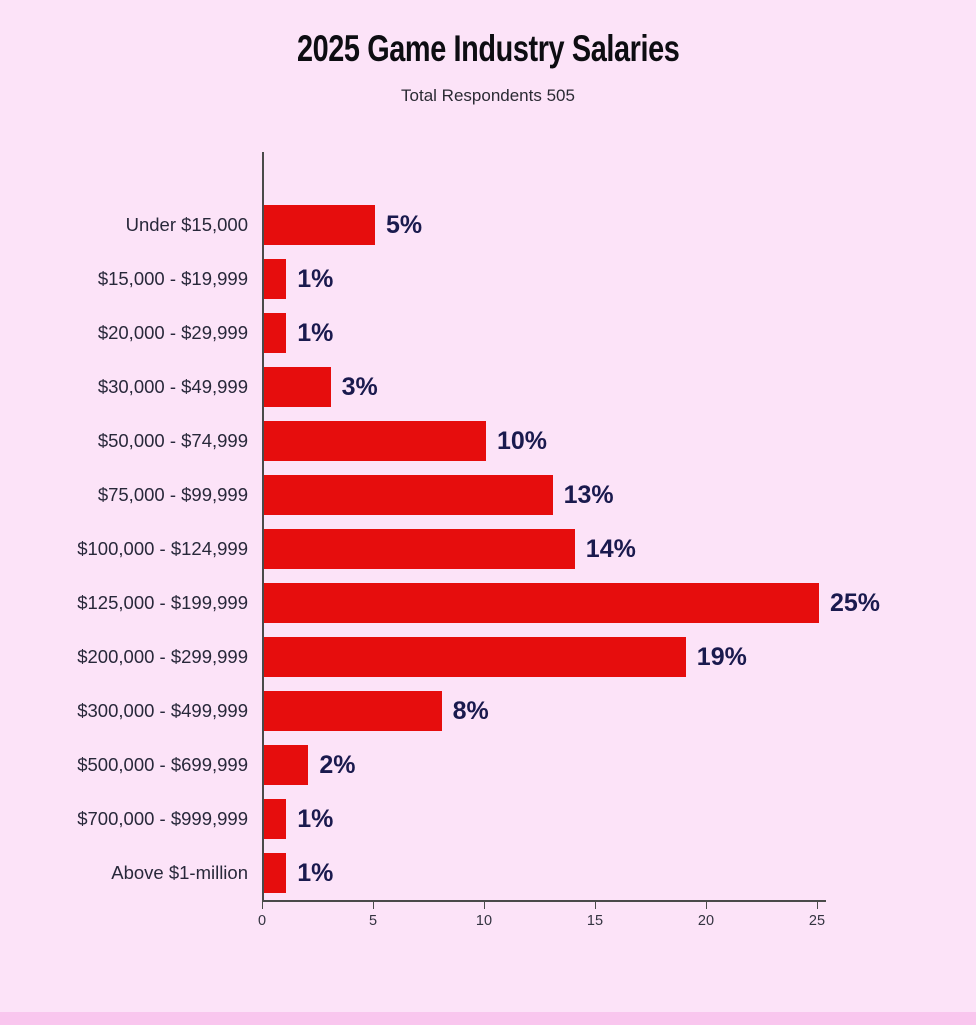  I want to click on category-label: $50,000 - $74,999, so click(172, 440).